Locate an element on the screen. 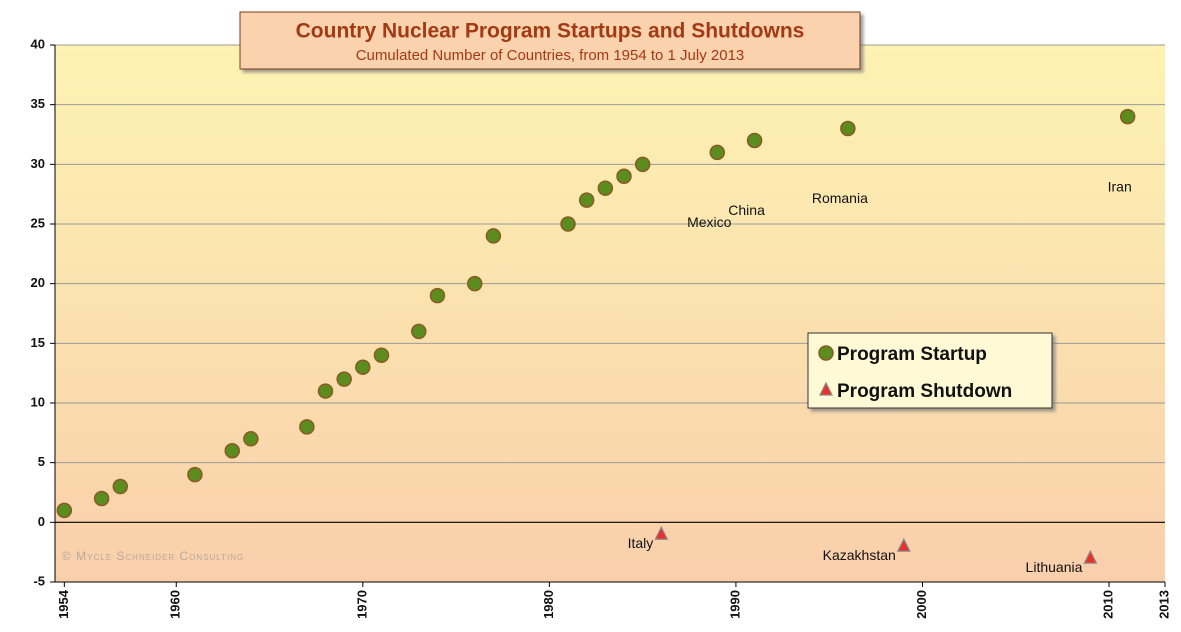 The image size is (1181, 632). y-tick-label: 20 is located at coordinates (38, 282).